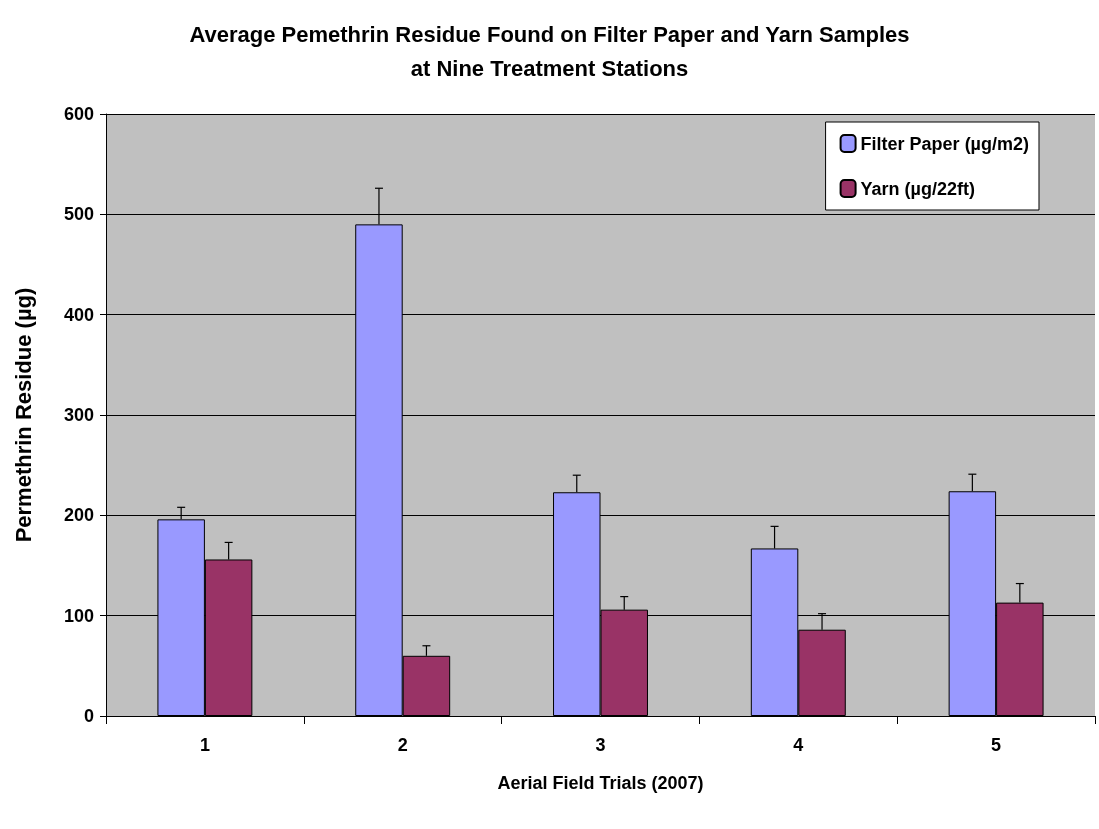  I want to click on y-tick-label: 100, so click(78, 615).